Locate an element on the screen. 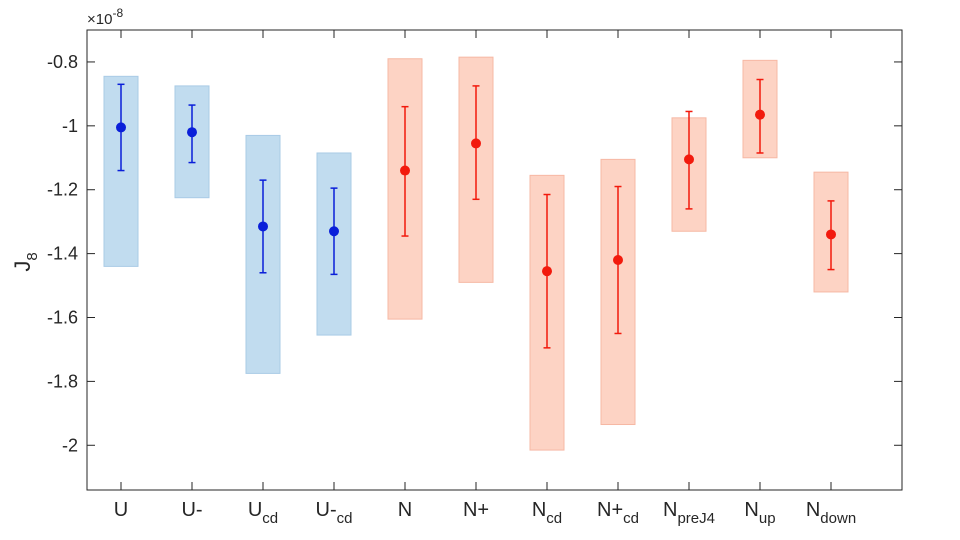 The image size is (960, 540). x-tick-label: Ncd is located at coordinates (547, 513).